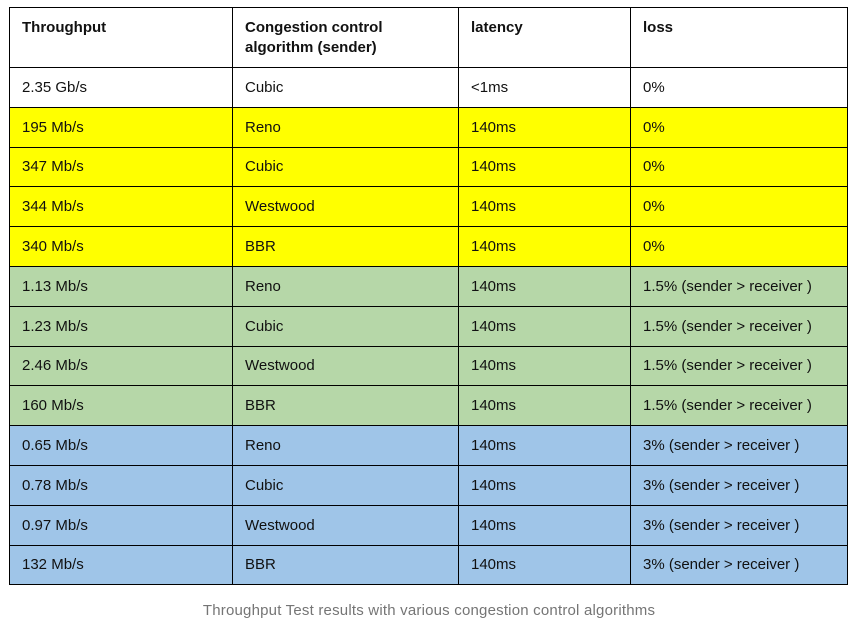 This screenshot has height=636, width=858. I want to click on table-row: 2.35 Gb/s Cubic <1ms 0%, so click(428, 87).